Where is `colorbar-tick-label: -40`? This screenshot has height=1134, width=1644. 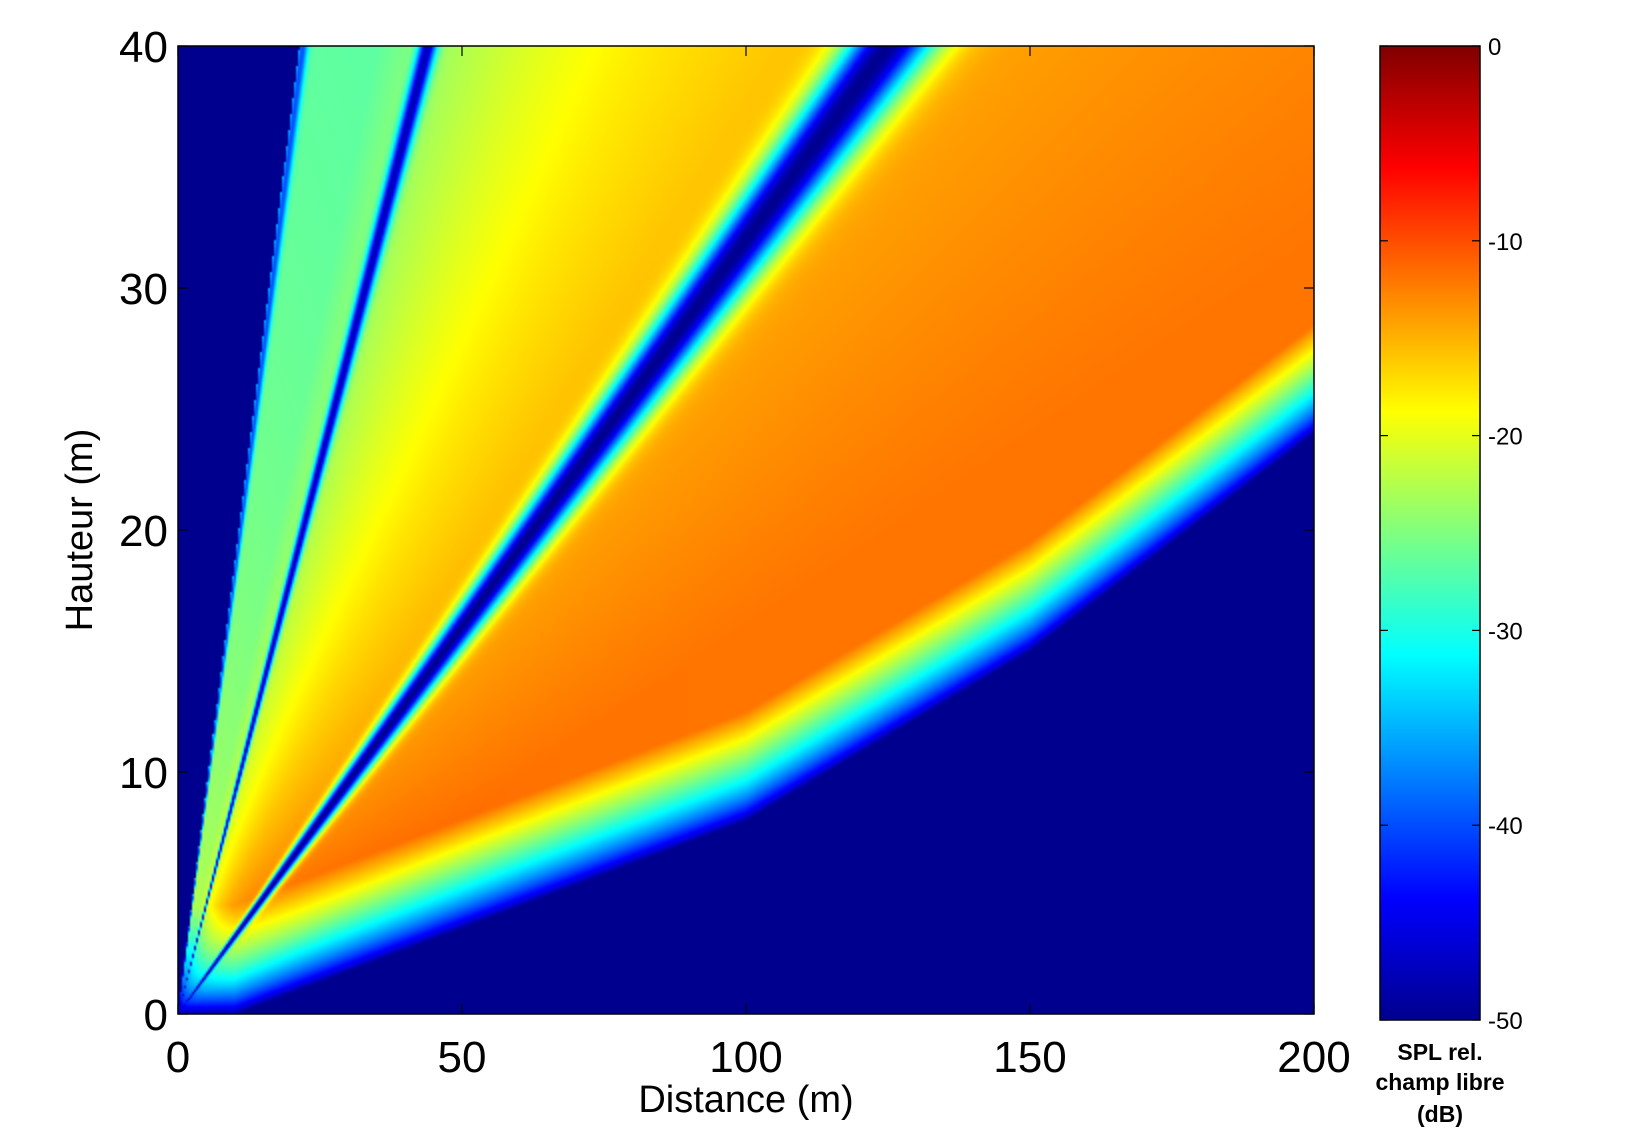
colorbar-tick-label: -40 is located at coordinates (1505, 826).